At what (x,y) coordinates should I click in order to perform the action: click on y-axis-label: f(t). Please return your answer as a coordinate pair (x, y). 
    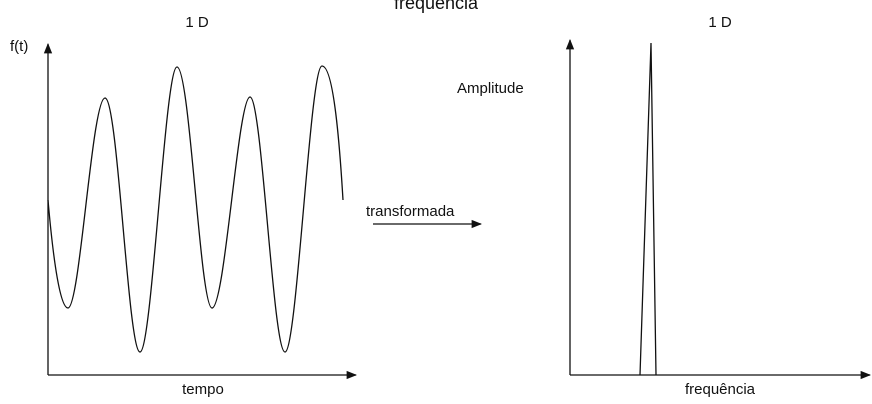
    Looking at the image, I should click on (19, 46).